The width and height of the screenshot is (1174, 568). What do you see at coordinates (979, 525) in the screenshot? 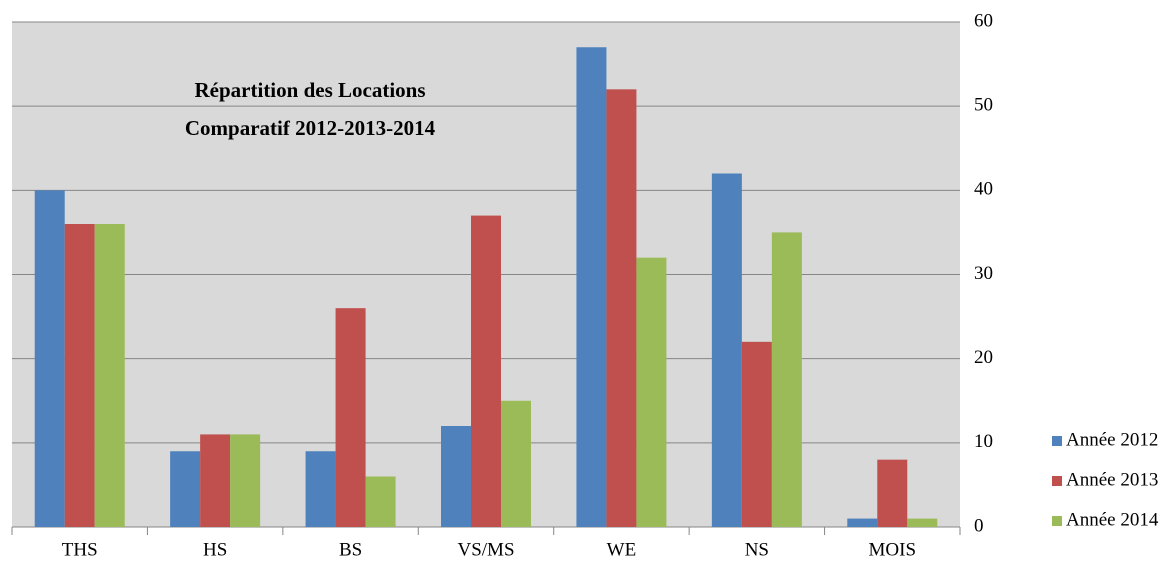
I see `y-tick-label: 0` at bounding box center [979, 525].